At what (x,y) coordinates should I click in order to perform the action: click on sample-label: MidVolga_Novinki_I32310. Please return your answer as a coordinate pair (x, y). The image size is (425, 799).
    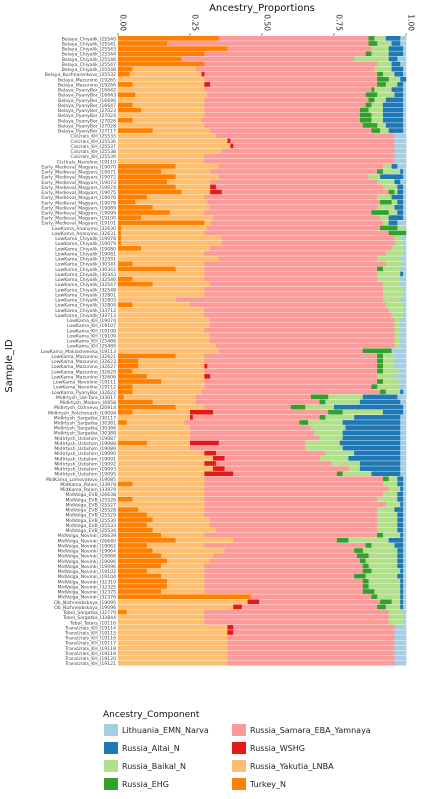
    Looking at the image, I should click on (87, 582).